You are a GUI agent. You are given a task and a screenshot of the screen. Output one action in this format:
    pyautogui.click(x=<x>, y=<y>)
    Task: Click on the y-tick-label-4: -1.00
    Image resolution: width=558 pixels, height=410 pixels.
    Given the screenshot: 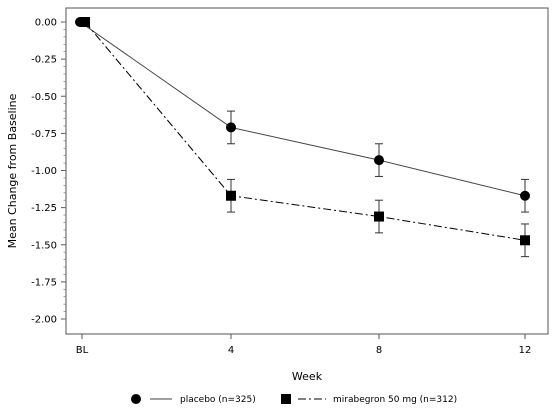 What is the action you would take?
    pyautogui.click(x=44, y=171)
    